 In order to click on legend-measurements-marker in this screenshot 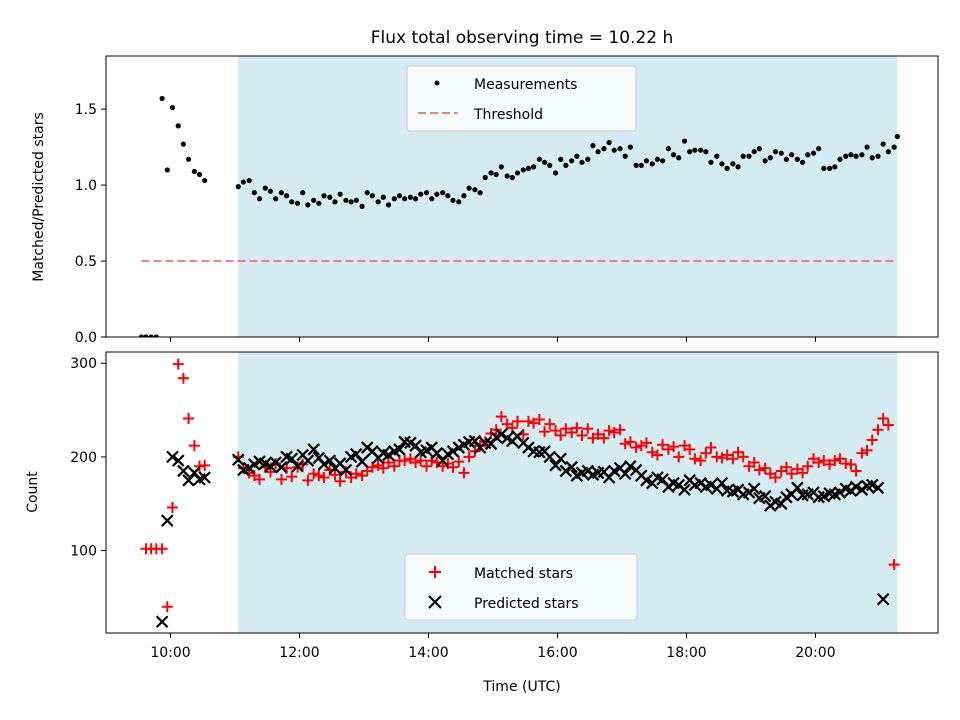, I will do `click(437, 83)`.